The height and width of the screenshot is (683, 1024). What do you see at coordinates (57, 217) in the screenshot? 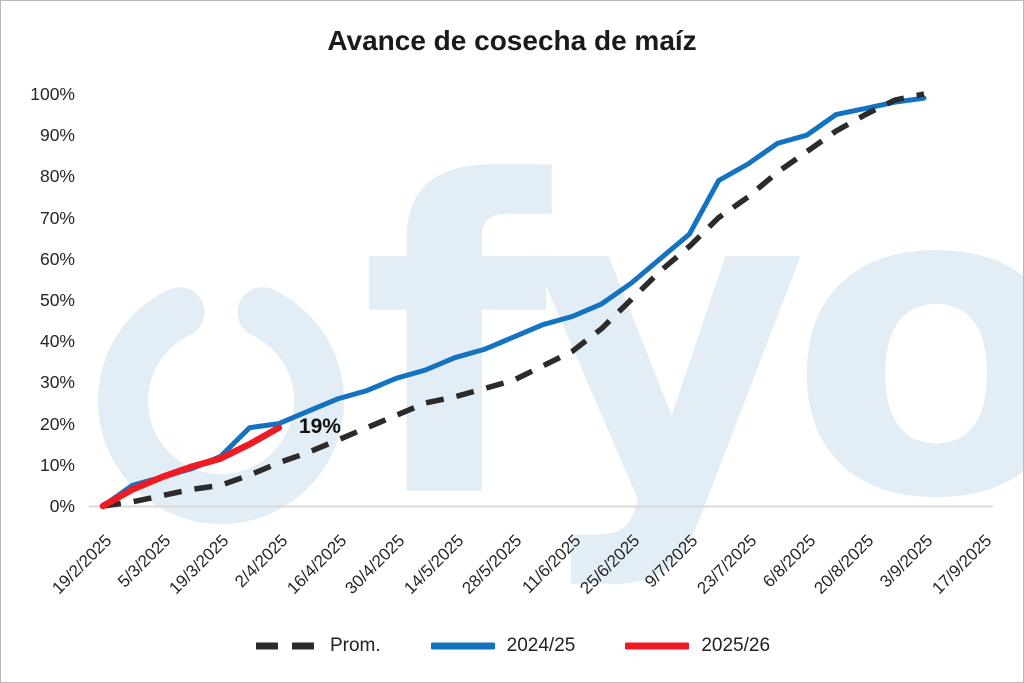
I see `y-tick-label: 70%` at bounding box center [57, 217].